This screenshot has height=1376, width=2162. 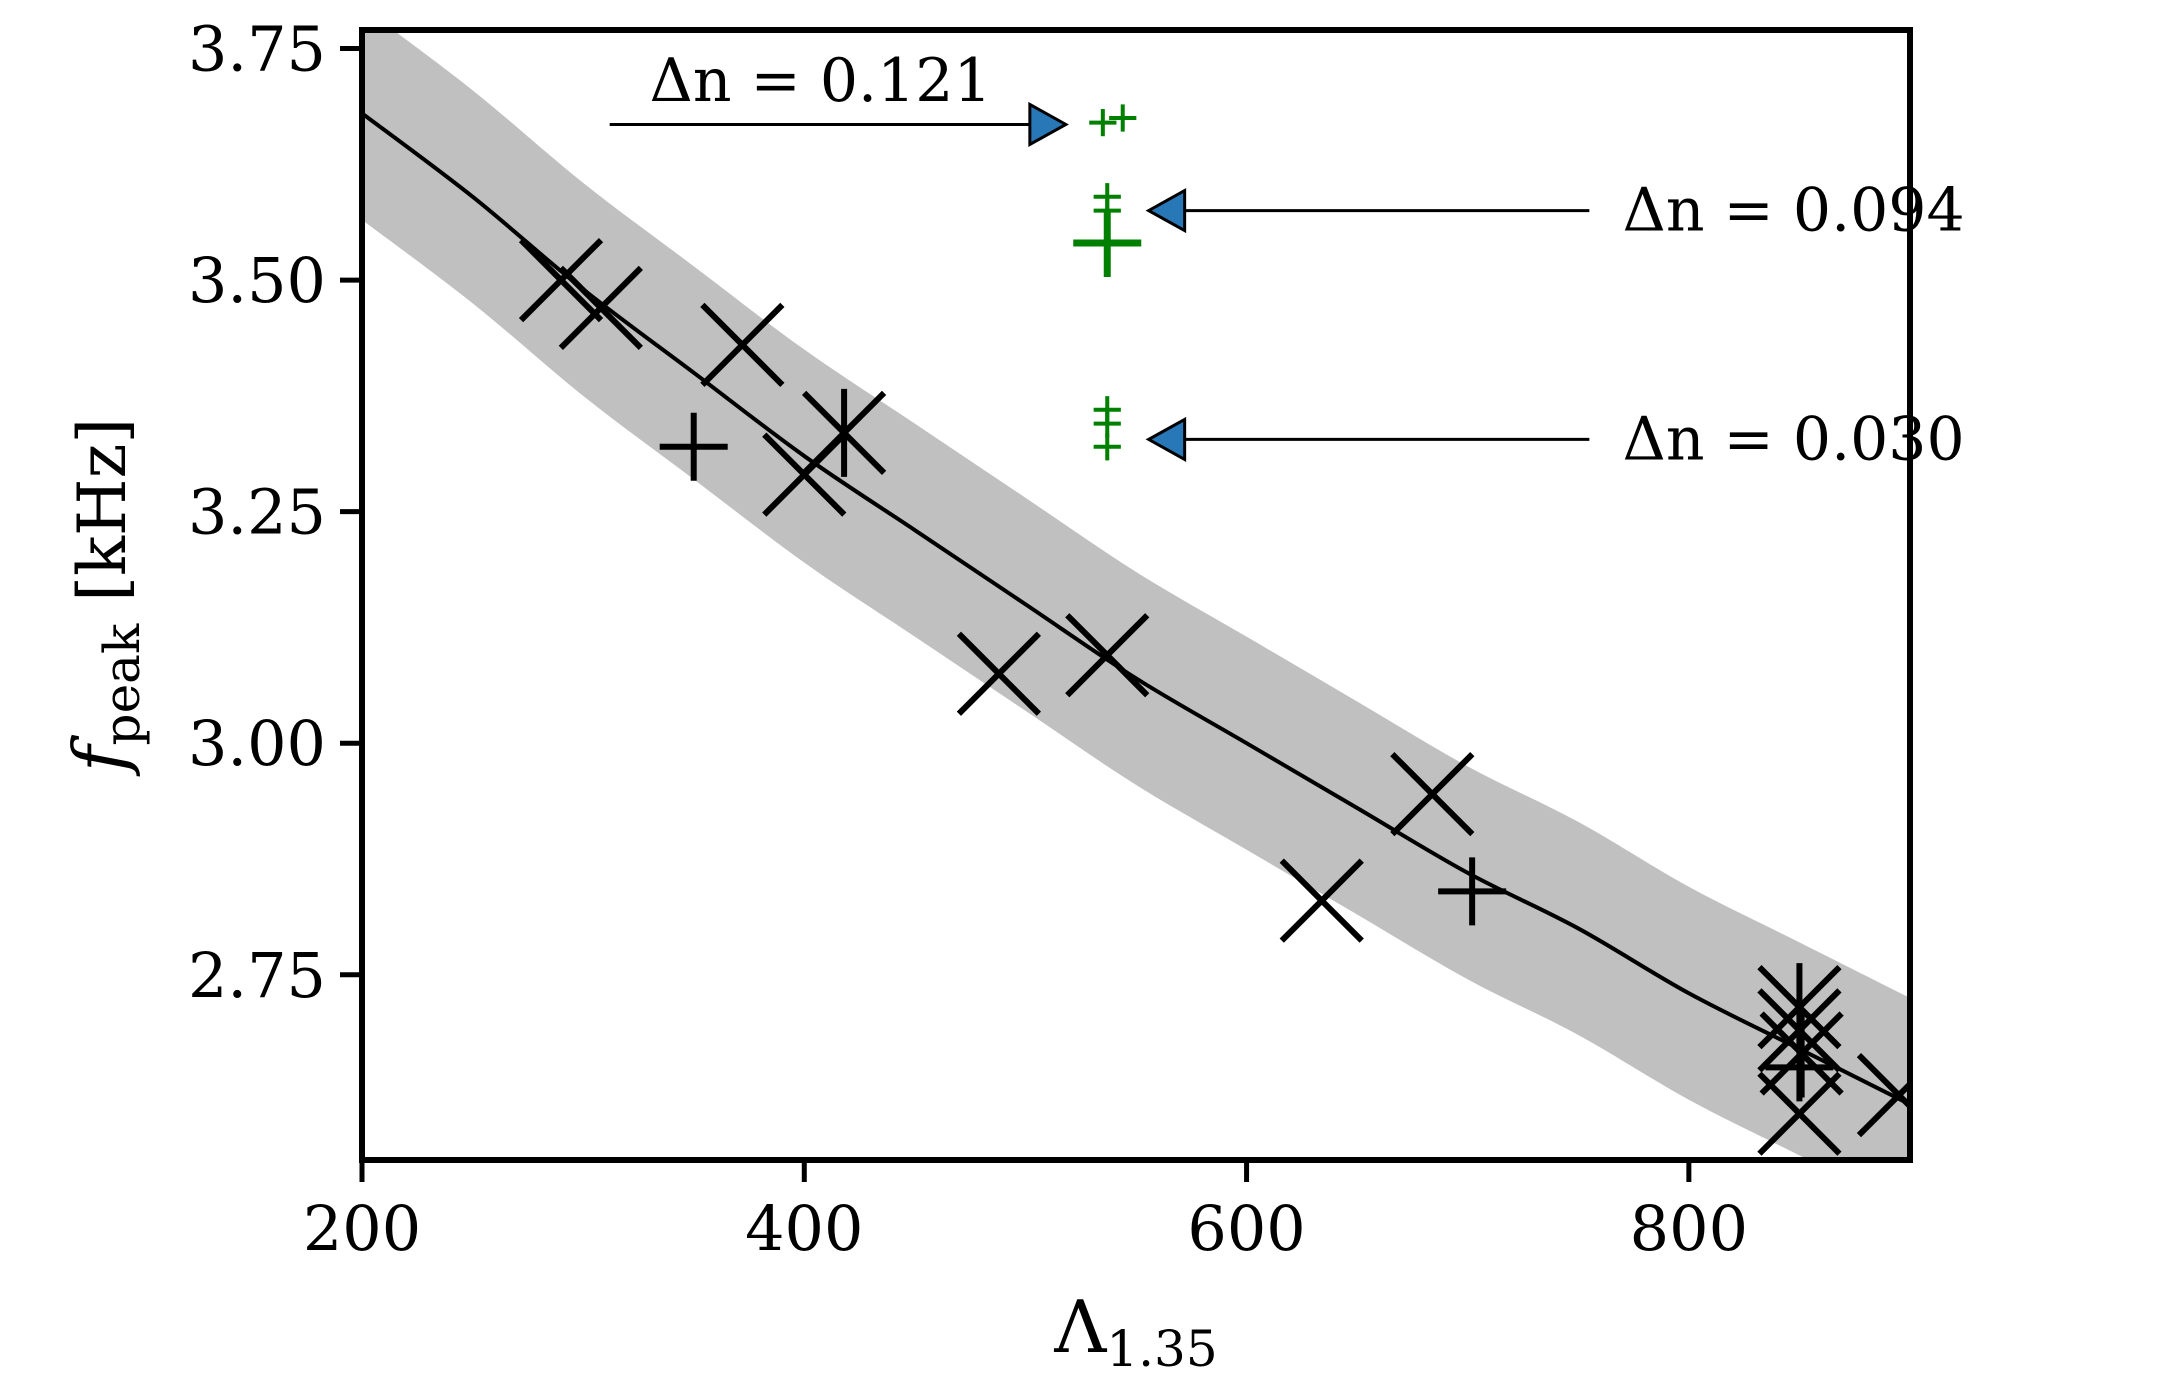 I want to click on x-tick-label: 400, so click(x=804, y=1228).